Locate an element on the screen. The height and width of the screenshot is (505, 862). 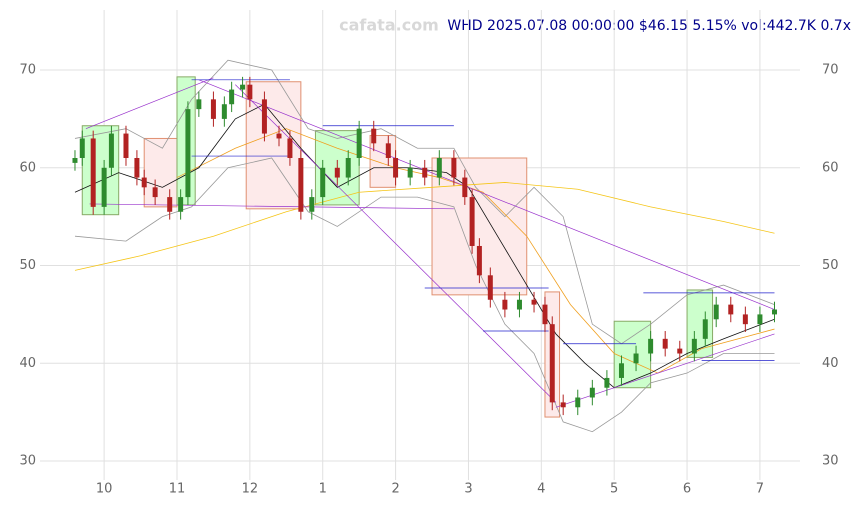
y-tick-label: 60 is located at coordinates (27, 167).